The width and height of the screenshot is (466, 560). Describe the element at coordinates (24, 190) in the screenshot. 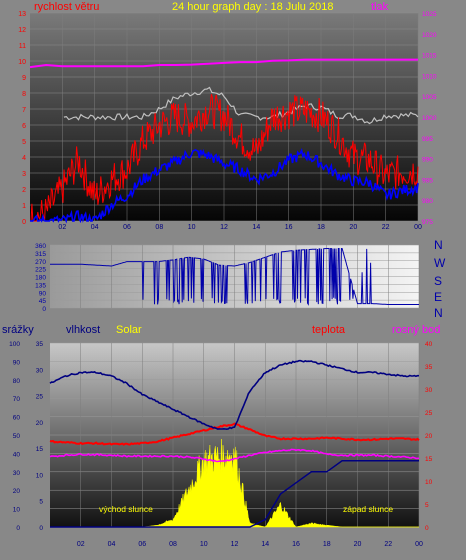

I see `p1-left-tick-label: 2` at that location.